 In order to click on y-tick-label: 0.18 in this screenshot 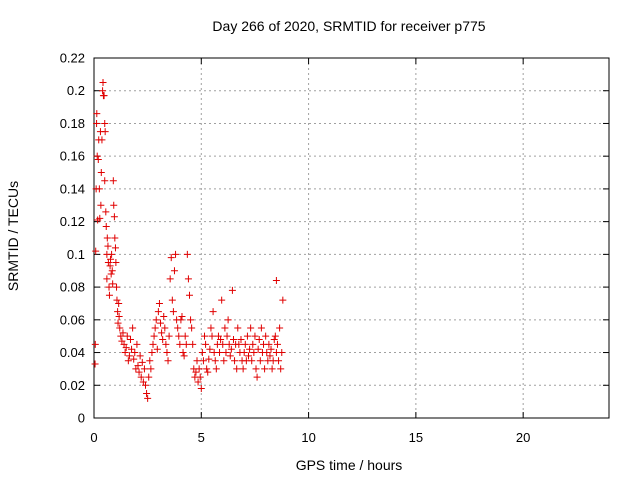, I will do `click(72, 123)`.